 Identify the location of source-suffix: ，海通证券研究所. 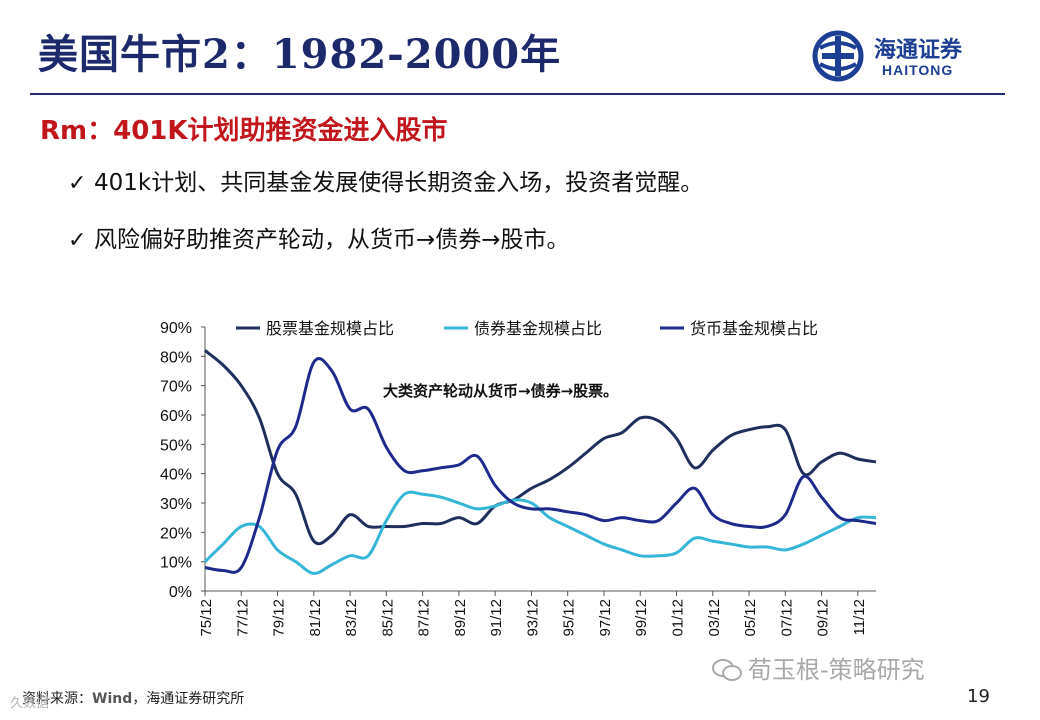
(188, 699).